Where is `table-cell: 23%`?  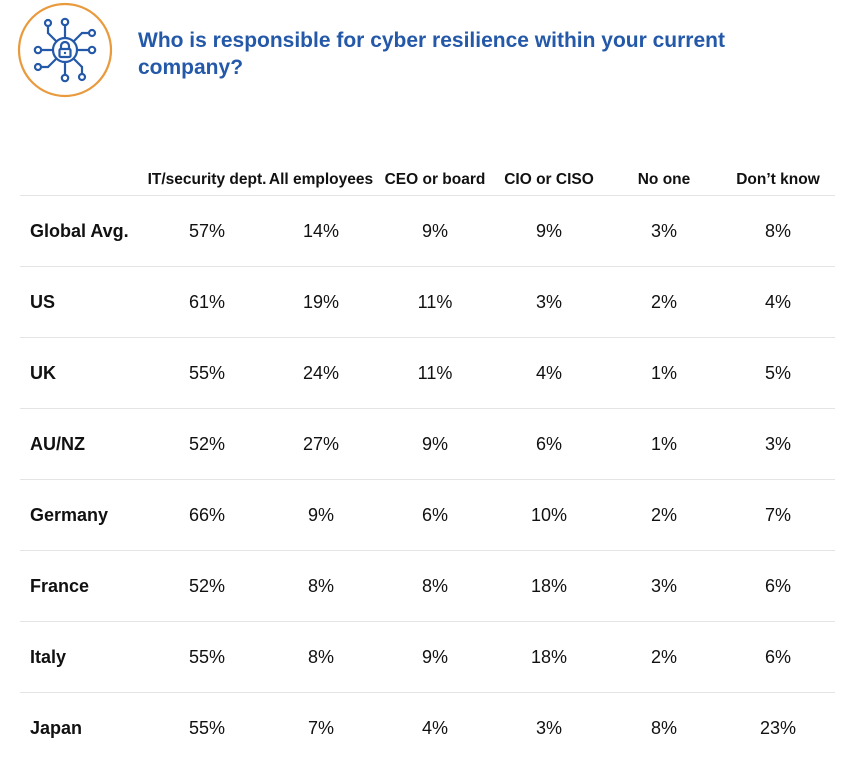
table-cell: 23% is located at coordinates (778, 727).